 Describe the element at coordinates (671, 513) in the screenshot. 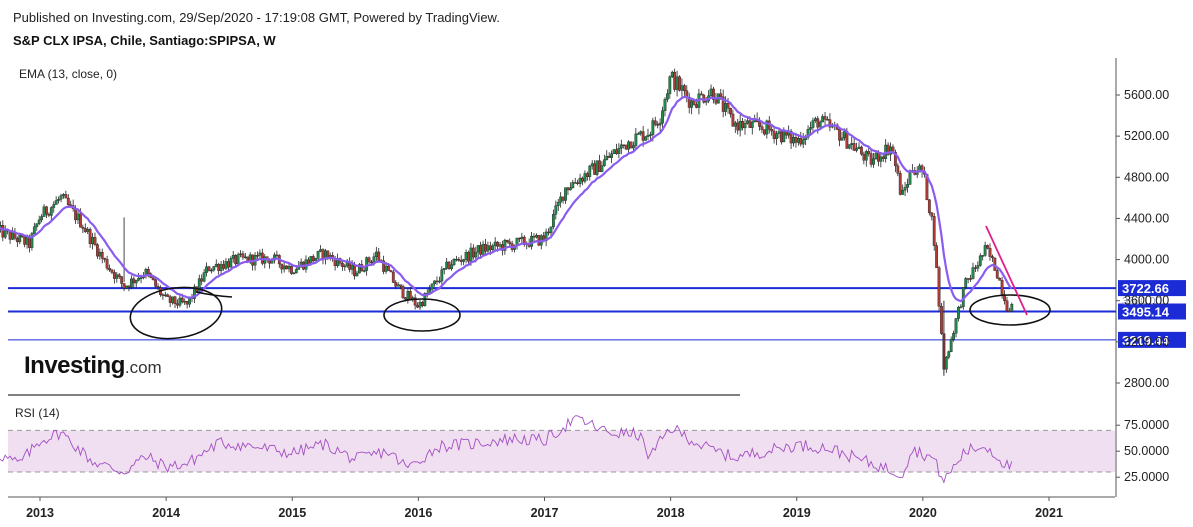

I see `time-tick-label: 2018` at that location.